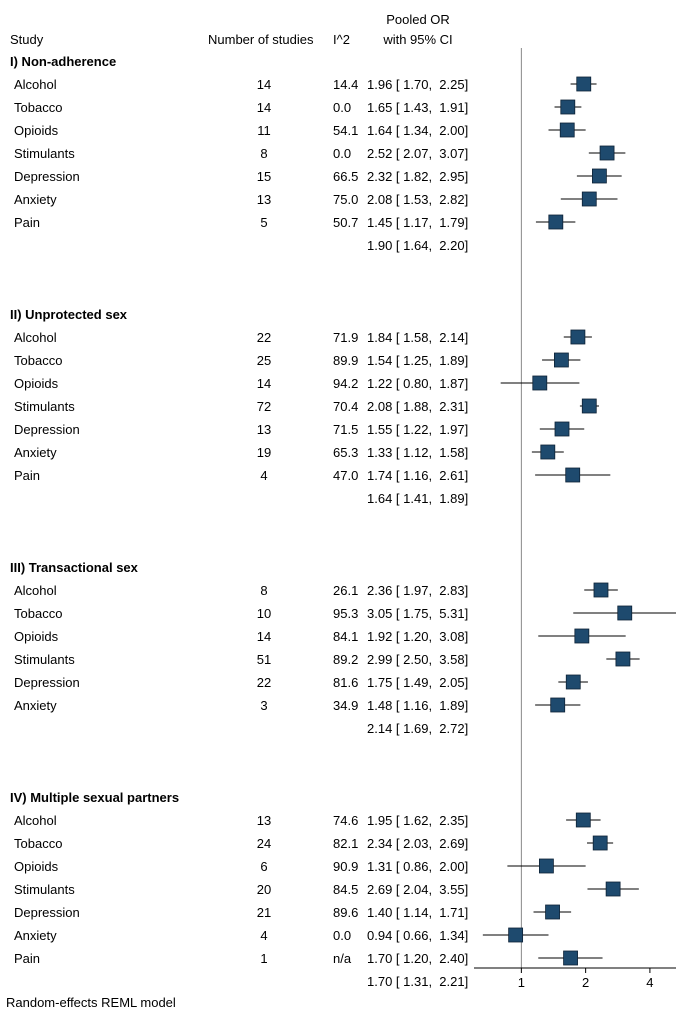 Image resolution: width=685 pixels, height=1017 pixels. I want to click on header-number-of-studies: Number of studies, so click(261, 39).